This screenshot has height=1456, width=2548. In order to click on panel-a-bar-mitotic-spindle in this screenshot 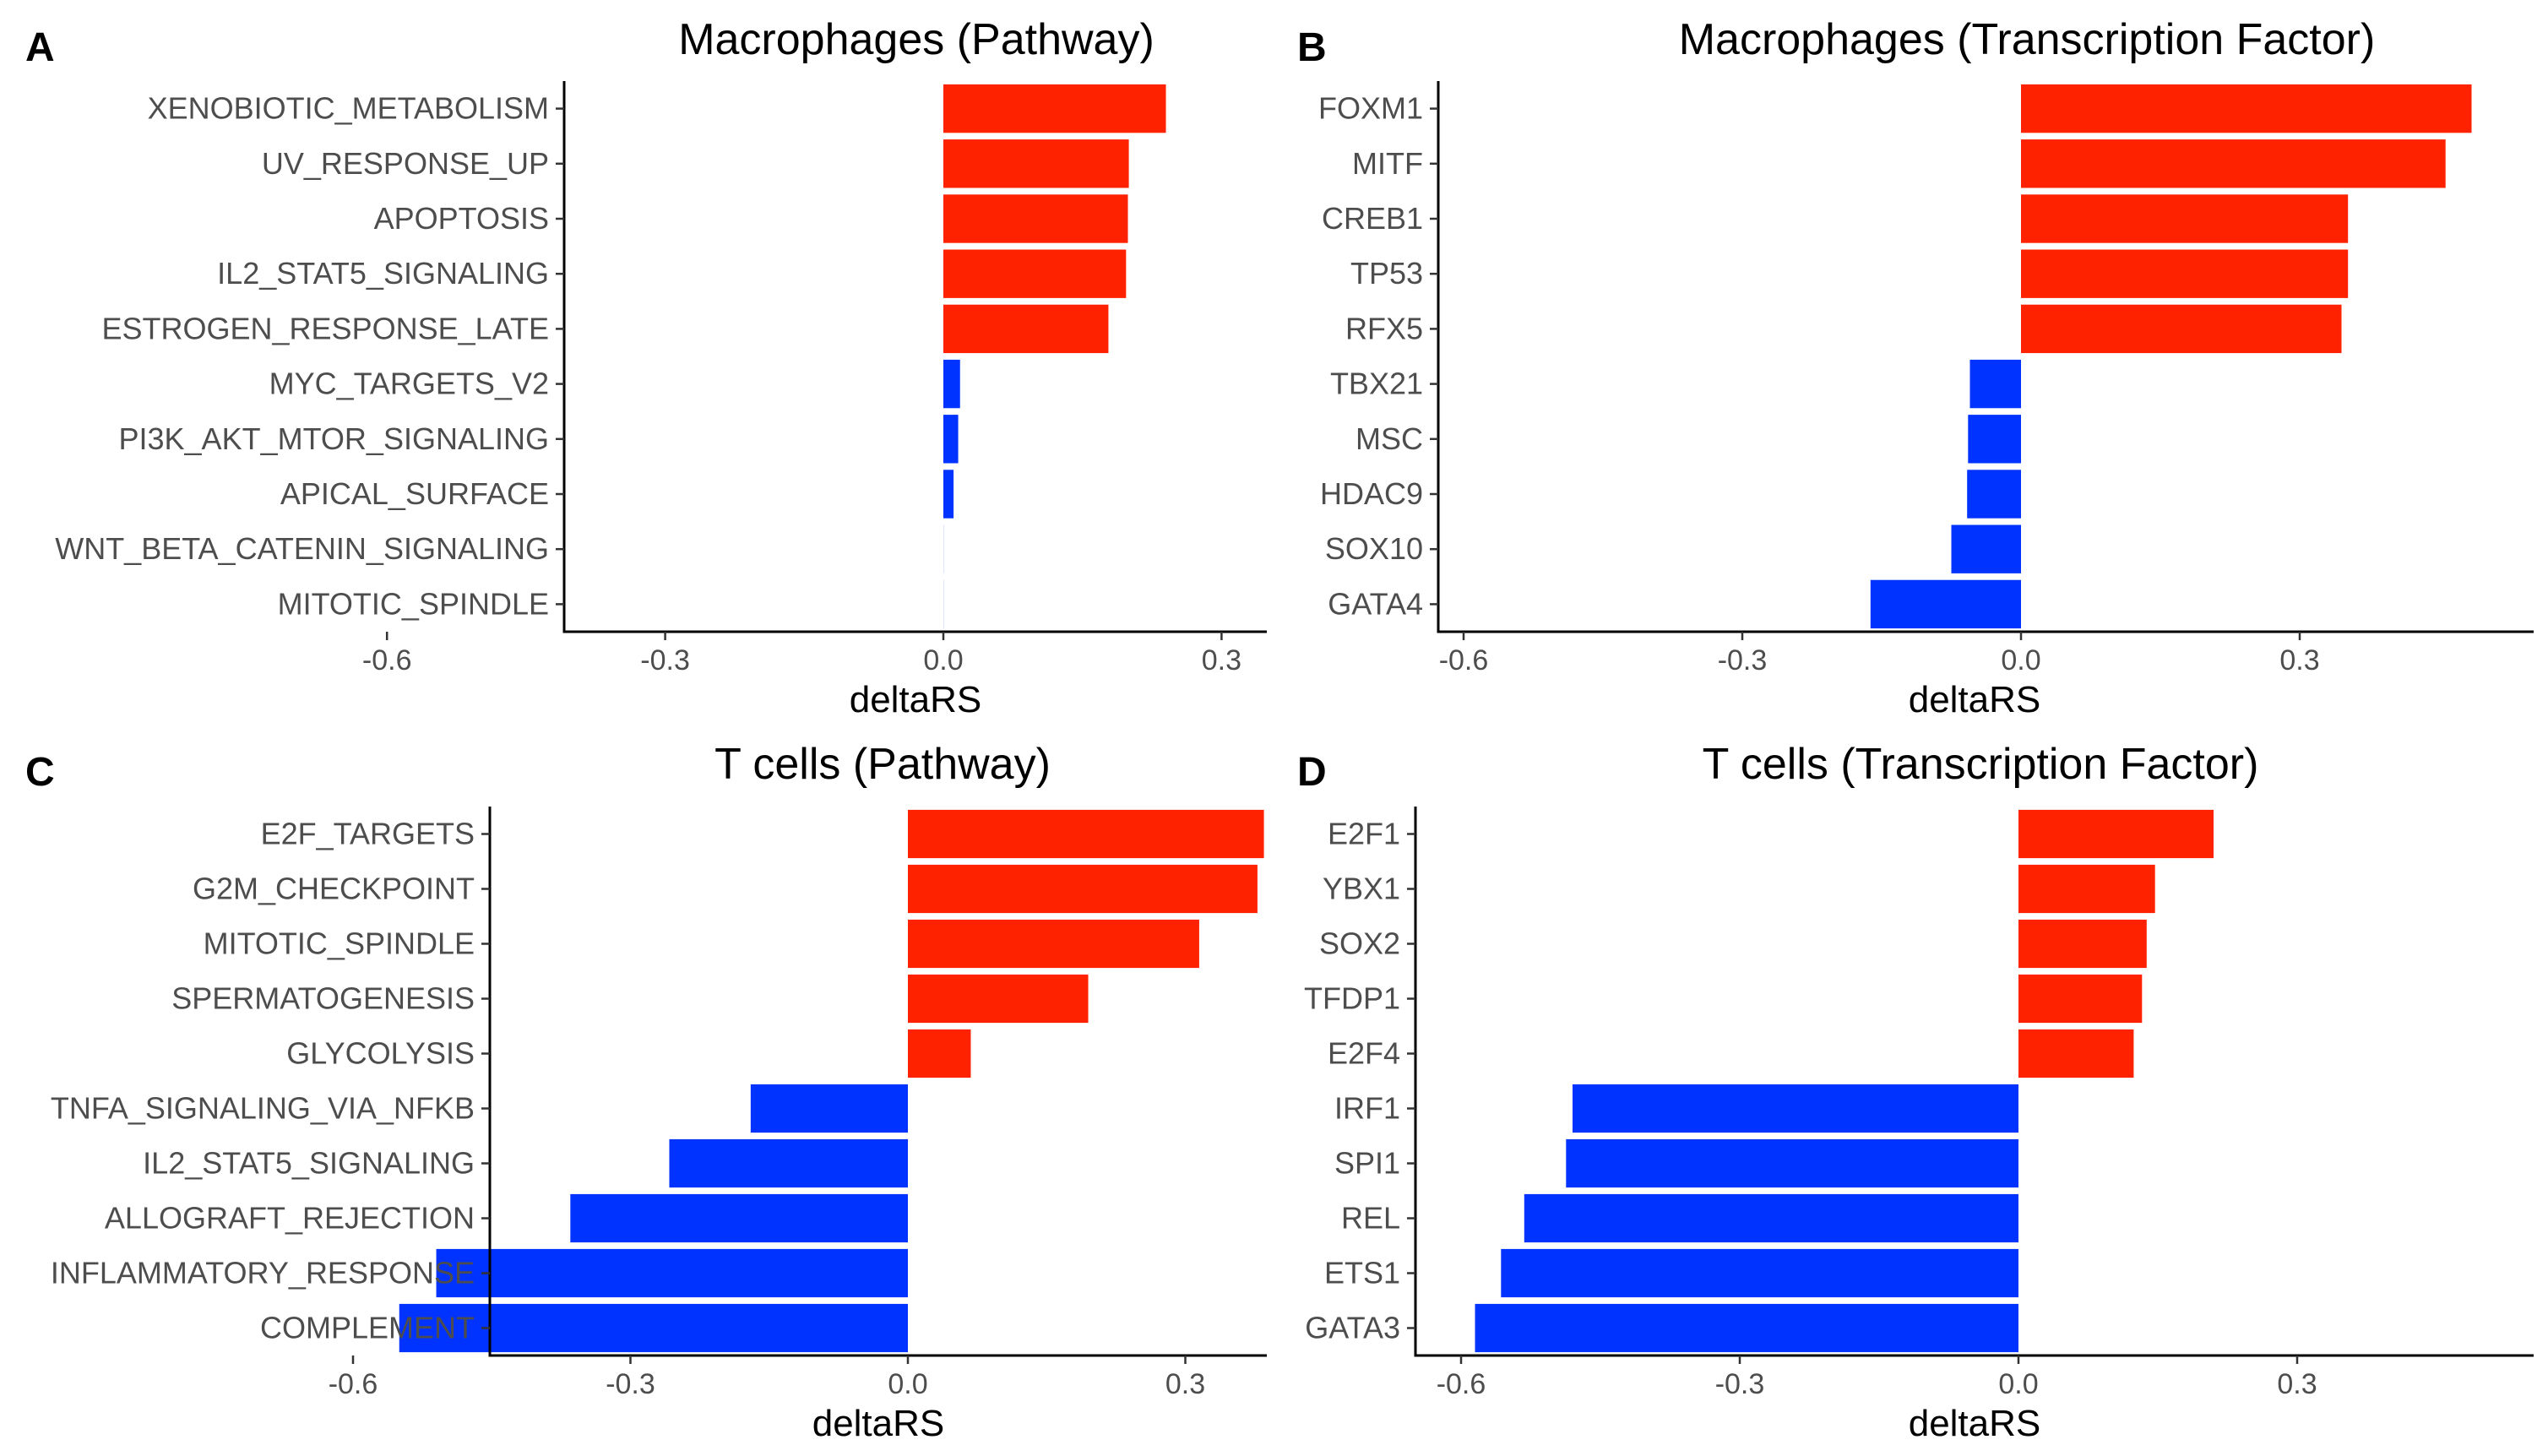, I will do `click(944, 604)`.